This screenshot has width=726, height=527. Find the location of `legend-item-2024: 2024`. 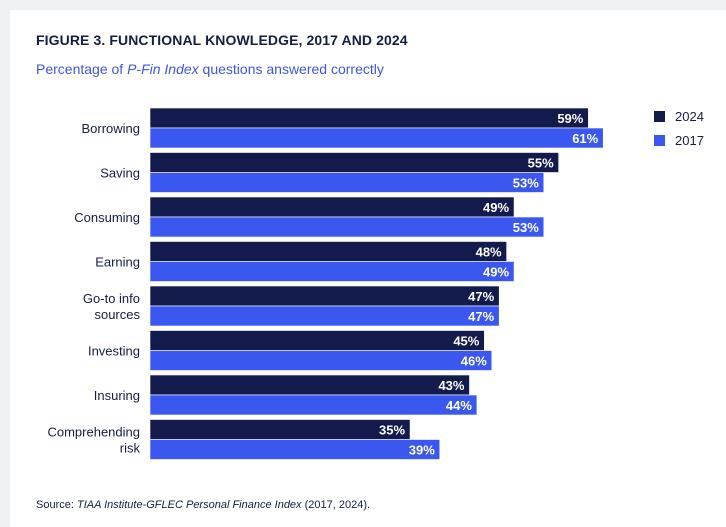

legend-item-2024: 2024 is located at coordinates (679, 116).